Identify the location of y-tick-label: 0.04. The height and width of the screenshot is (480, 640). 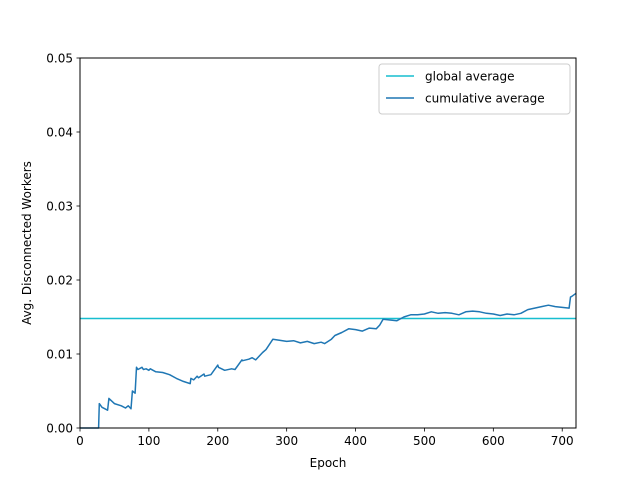
(59, 133).